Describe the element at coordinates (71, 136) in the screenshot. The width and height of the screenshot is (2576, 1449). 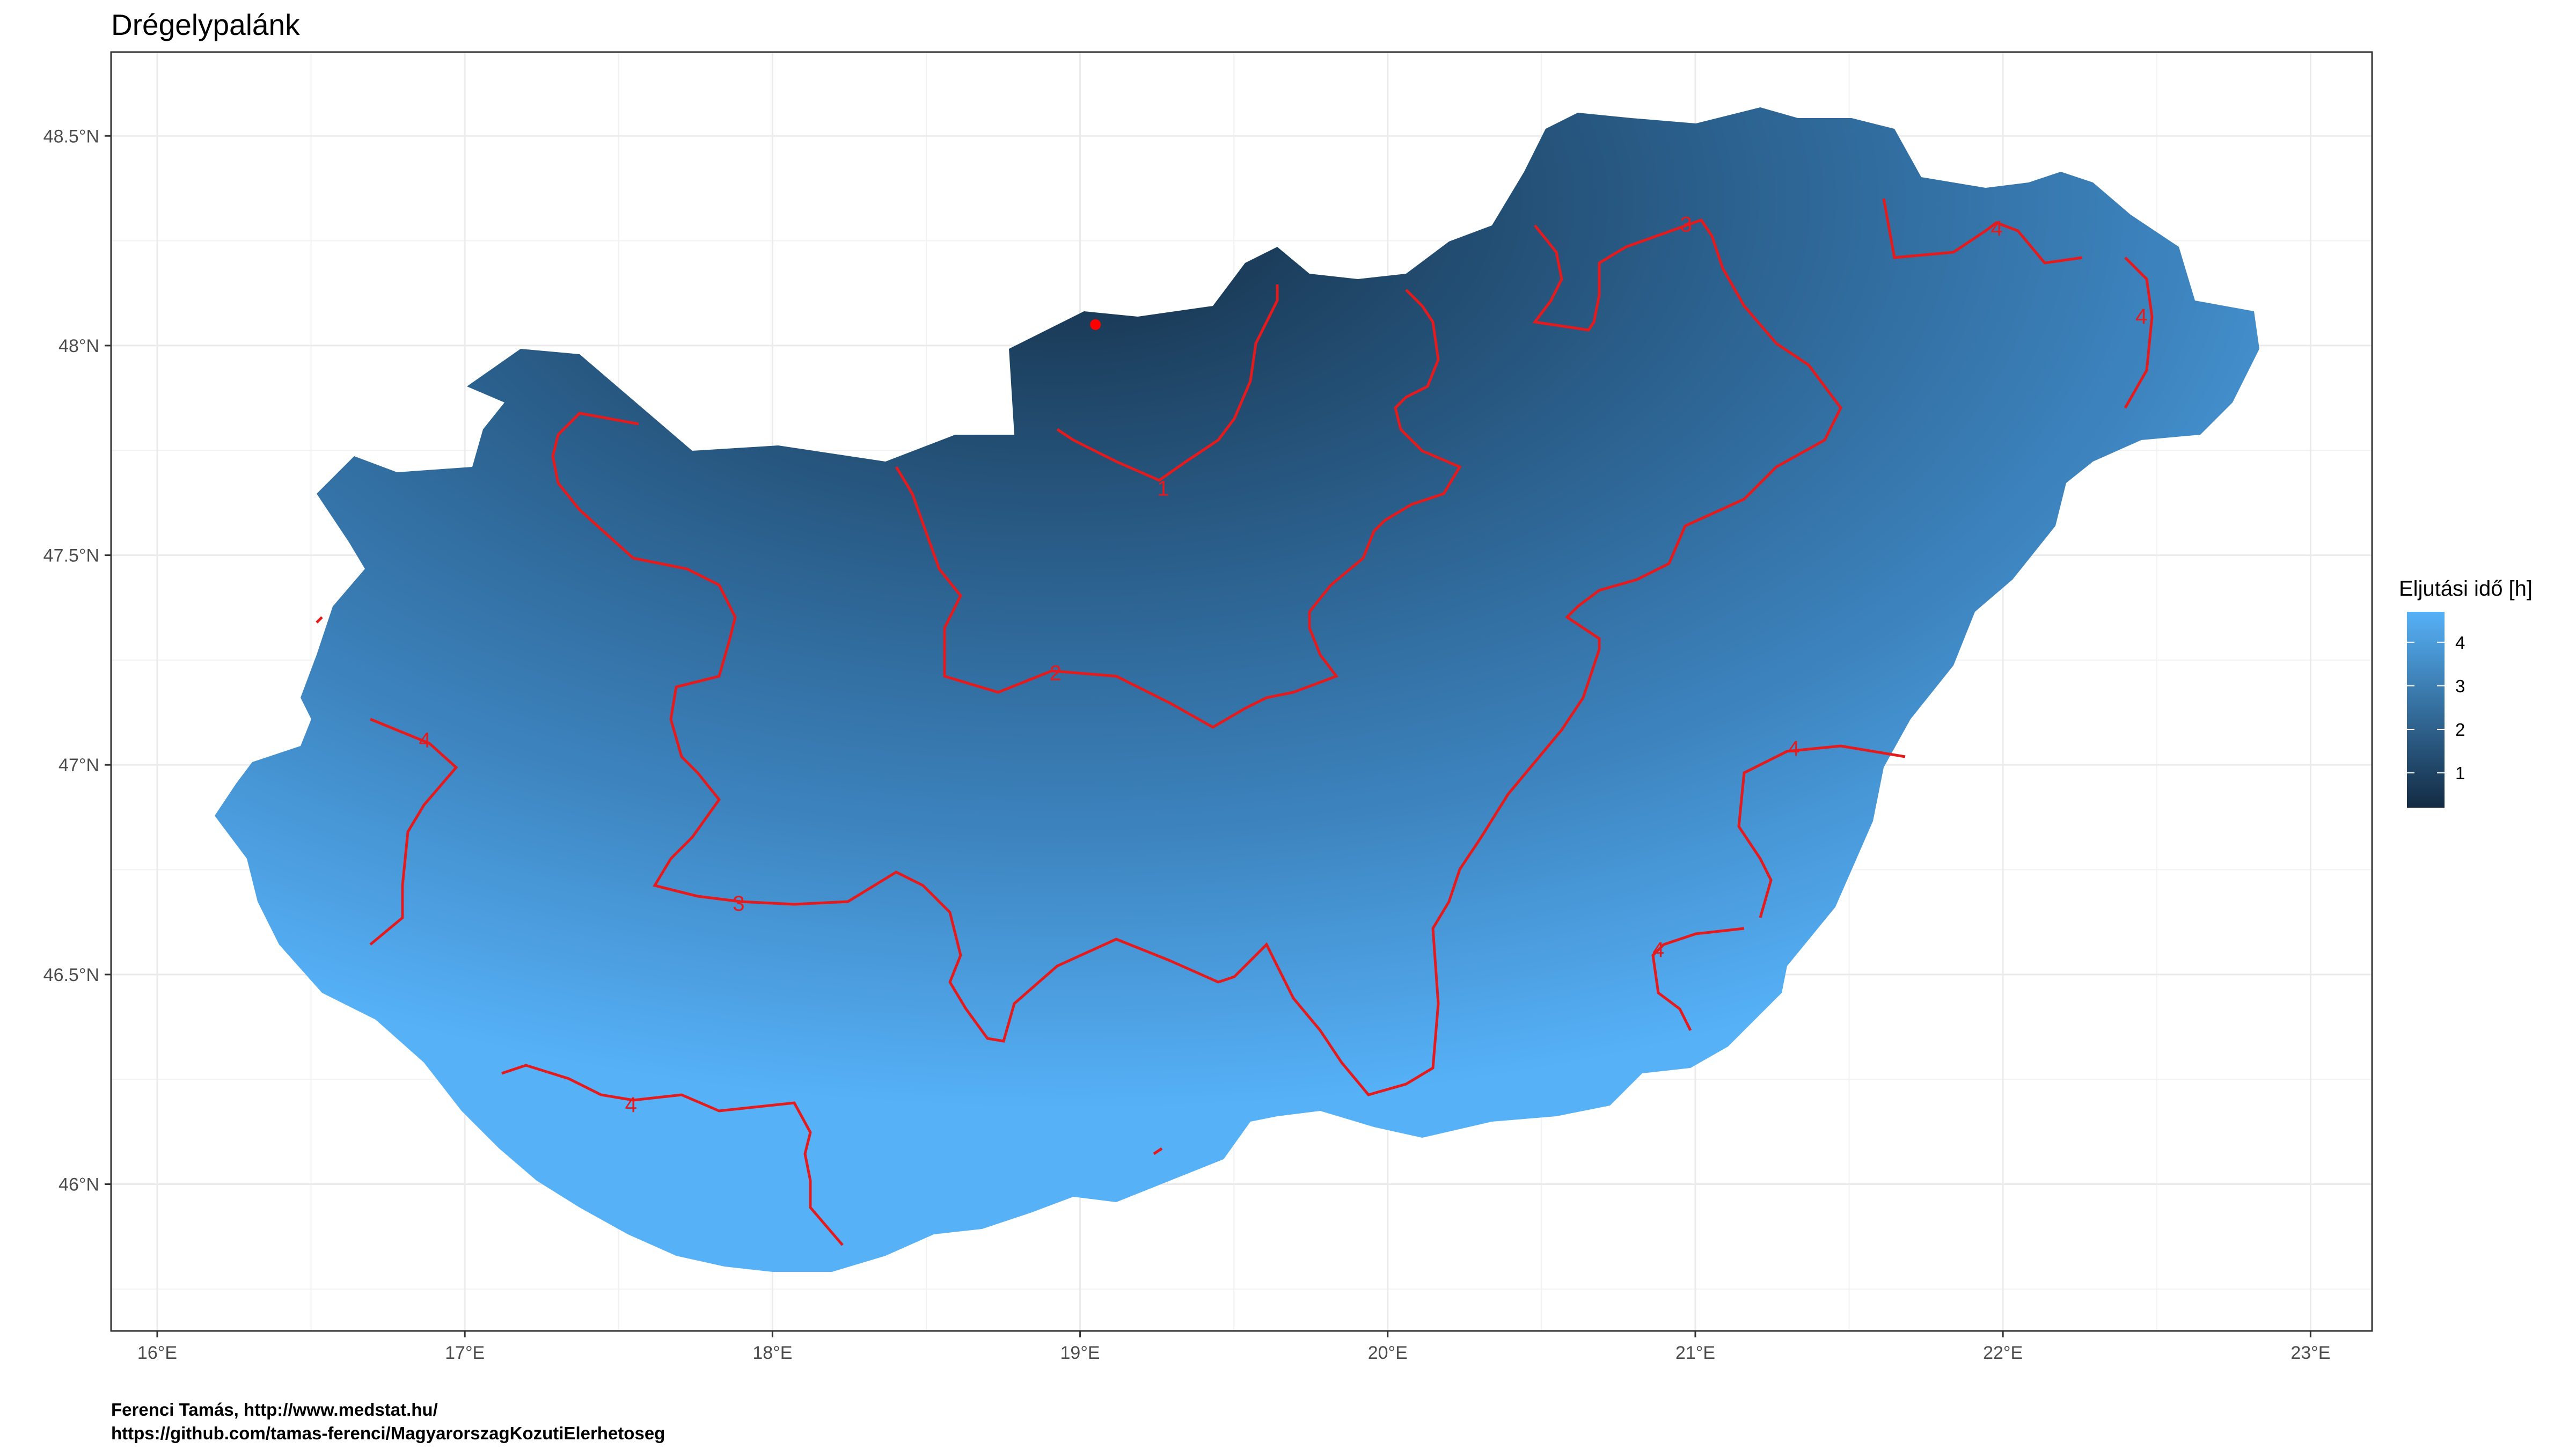
I see `y-tick-label: 48.5°N` at that location.